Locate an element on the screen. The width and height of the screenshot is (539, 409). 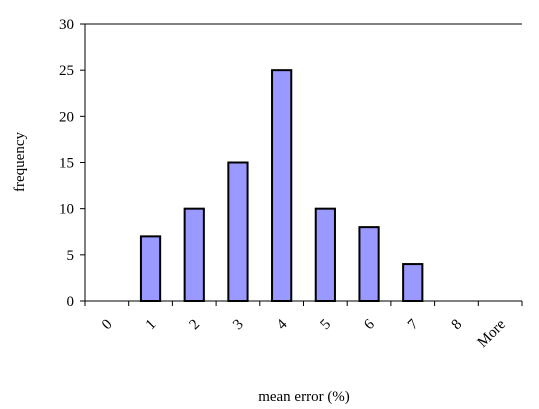
x-tick-label: 3 is located at coordinates (238, 325).